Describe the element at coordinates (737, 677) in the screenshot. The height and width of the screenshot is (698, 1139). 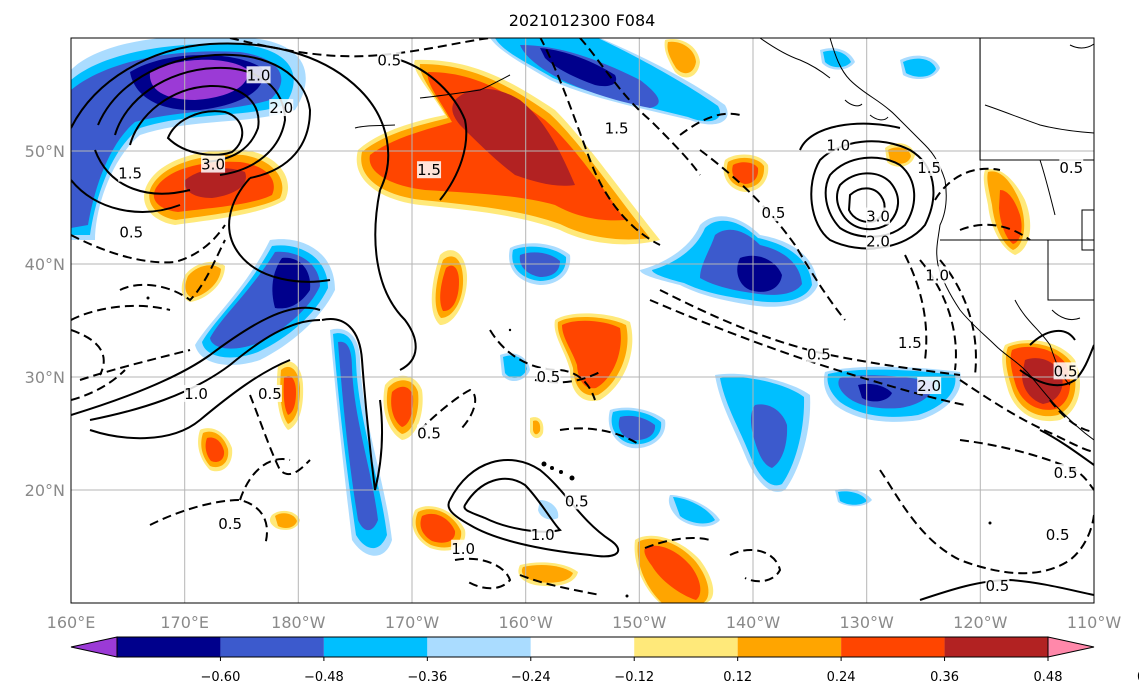
I see `colorbar-tick-label: 0.12` at that location.